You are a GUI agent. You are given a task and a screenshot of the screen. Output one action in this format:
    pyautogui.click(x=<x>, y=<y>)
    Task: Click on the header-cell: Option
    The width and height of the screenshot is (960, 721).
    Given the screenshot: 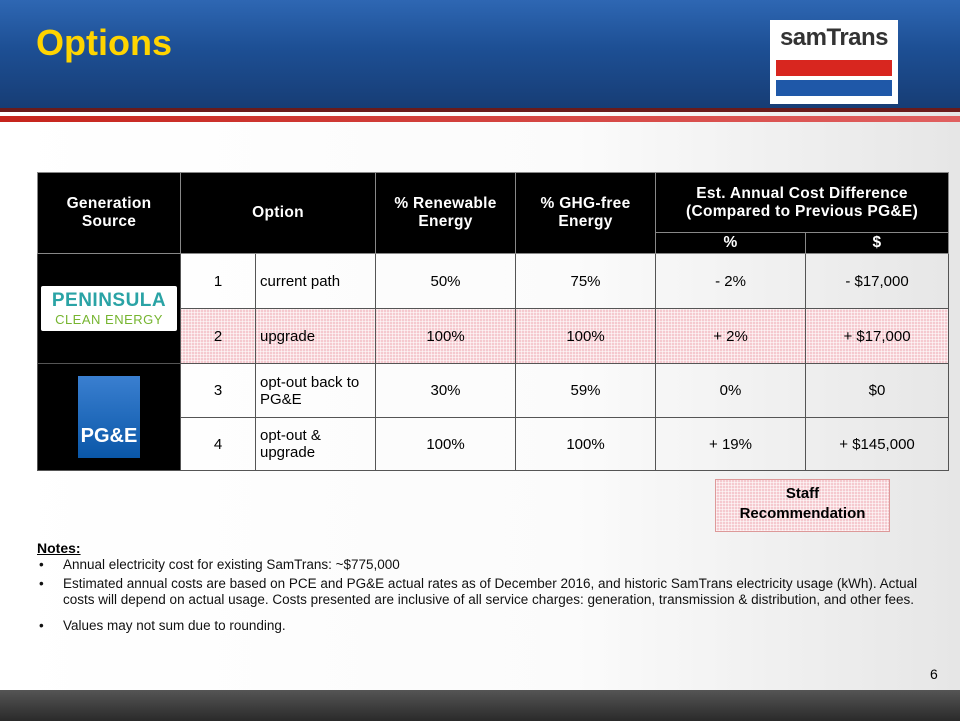 What is the action you would take?
    pyautogui.click(x=278, y=213)
    